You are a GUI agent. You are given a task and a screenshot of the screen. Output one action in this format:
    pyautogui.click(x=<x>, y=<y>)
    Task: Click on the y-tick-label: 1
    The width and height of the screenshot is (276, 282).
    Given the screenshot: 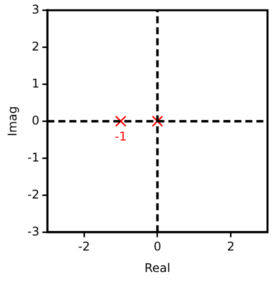 What is the action you would take?
    pyautogui.click(x=36, y=83)
    